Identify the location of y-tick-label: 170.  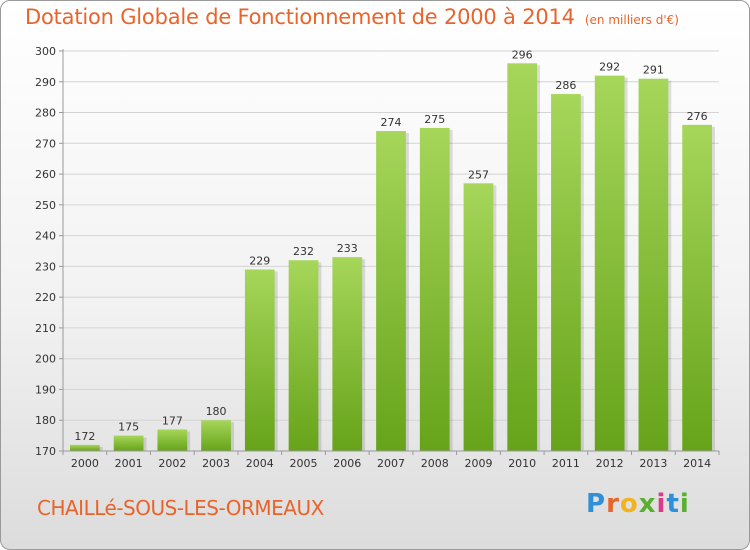
(45, 451).